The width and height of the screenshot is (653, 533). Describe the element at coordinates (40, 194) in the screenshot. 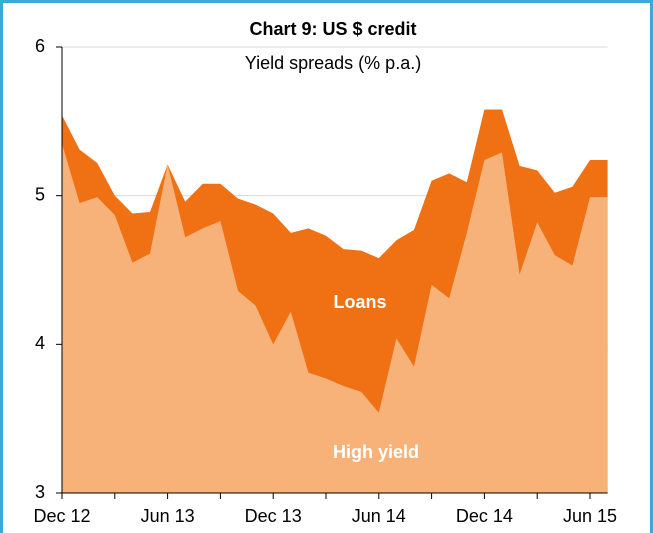

I see `y-tick-label: 5` at that location.